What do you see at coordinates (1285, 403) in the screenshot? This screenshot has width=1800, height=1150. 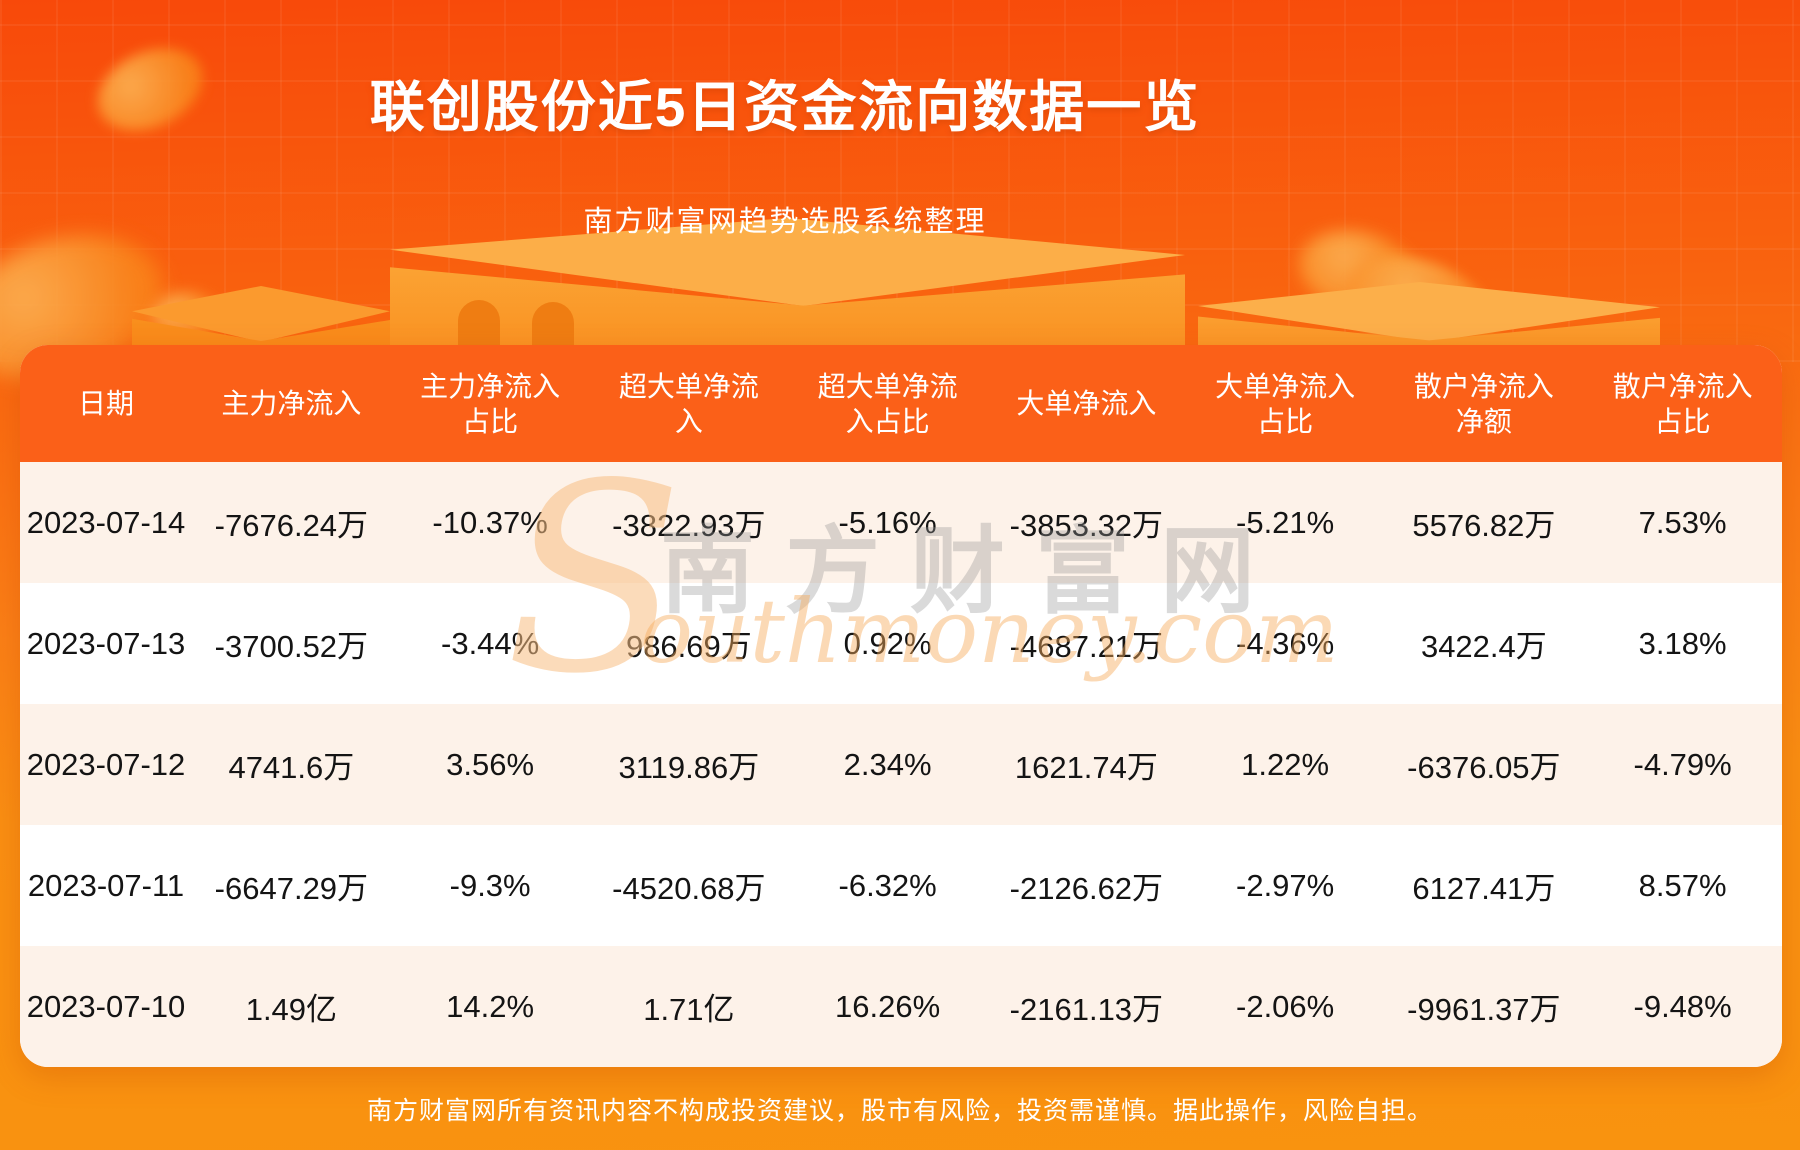 I see `column-header: 大单净流入 占比` at bounding box center [1285, 403].